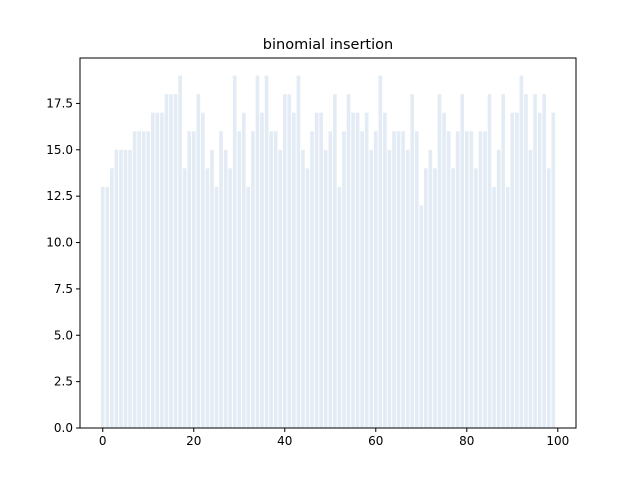  Describe the element at coordinates (63, 382) in the screenshot. I see `y-tick-label: 2.5` at that location.